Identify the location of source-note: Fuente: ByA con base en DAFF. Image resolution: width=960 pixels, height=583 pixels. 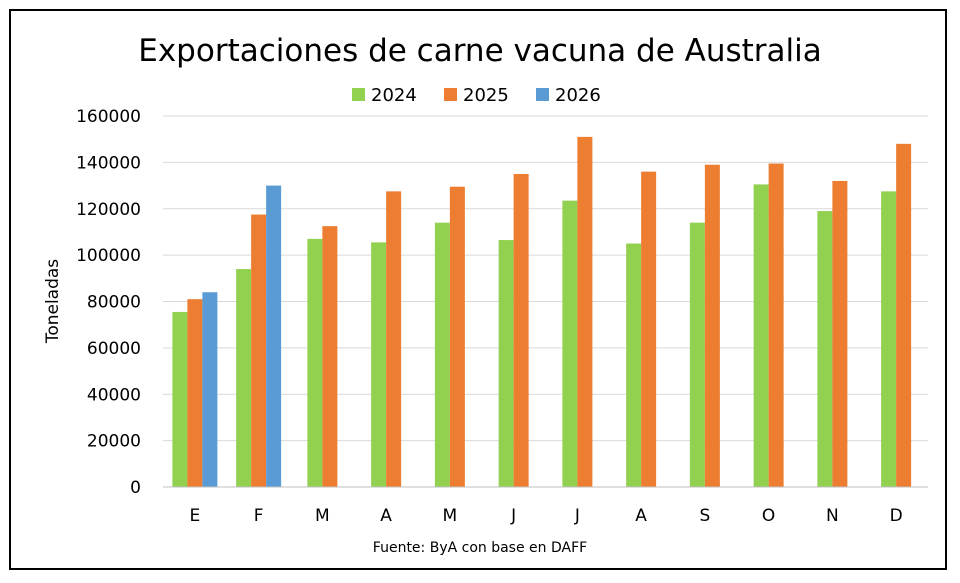
(480, 548).